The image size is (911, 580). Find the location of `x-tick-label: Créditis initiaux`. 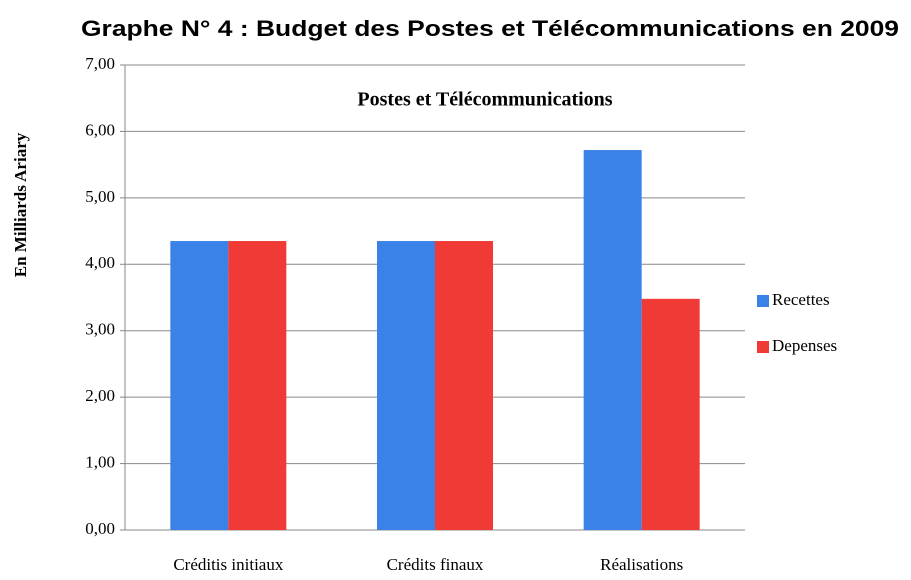

x-tick-label: Créditis initiaux is located at coordinates (228, 564).